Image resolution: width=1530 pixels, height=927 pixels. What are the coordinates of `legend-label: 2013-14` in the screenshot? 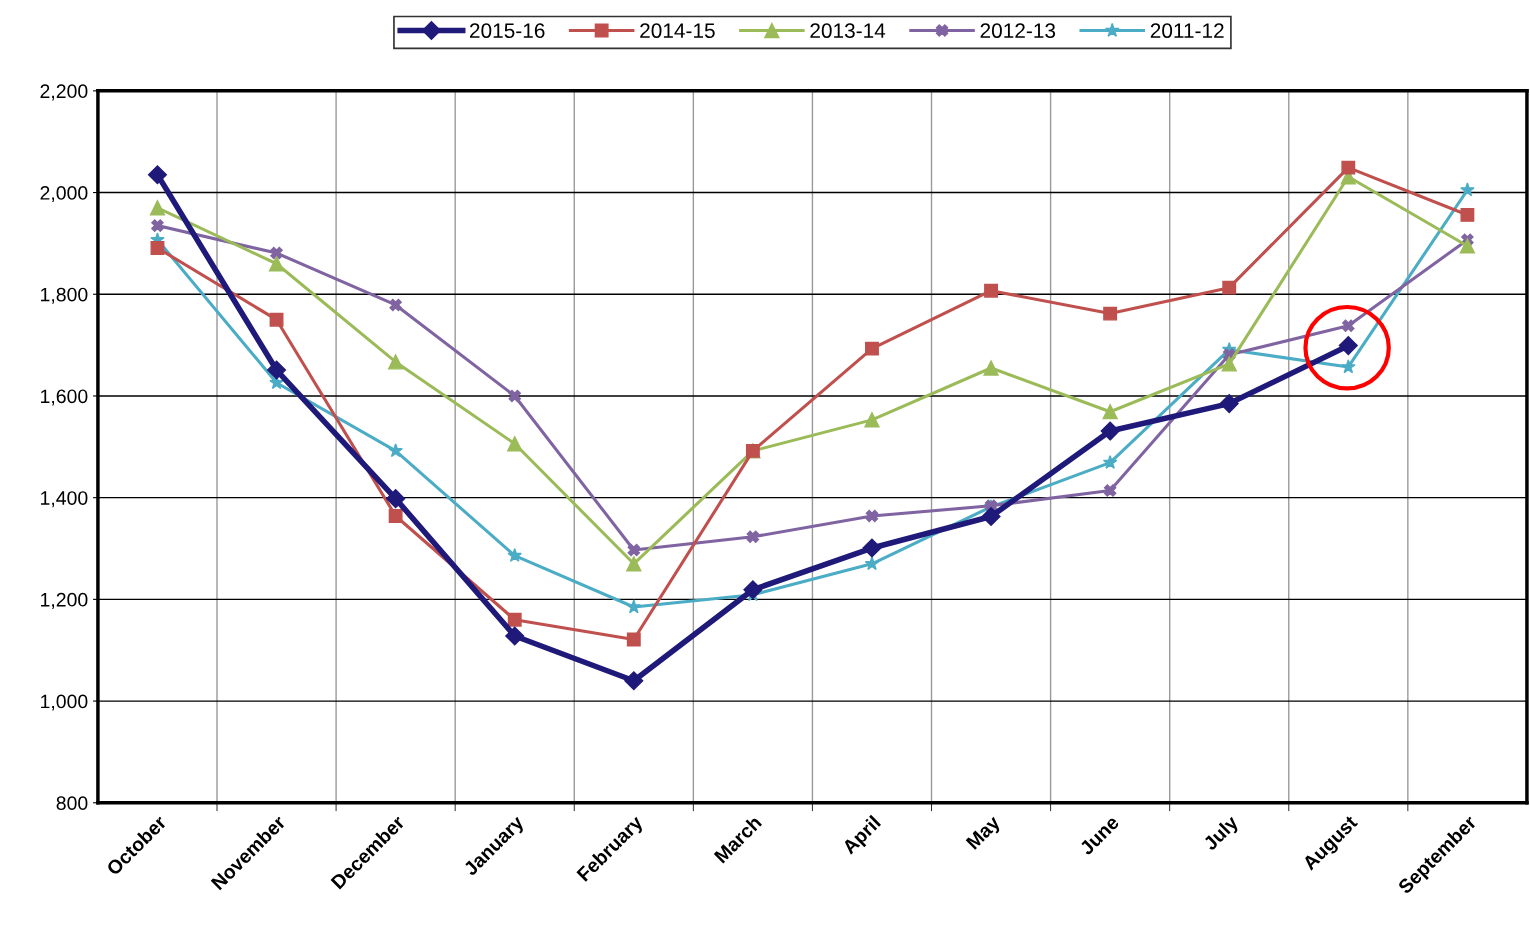 It's located at (848, 31).